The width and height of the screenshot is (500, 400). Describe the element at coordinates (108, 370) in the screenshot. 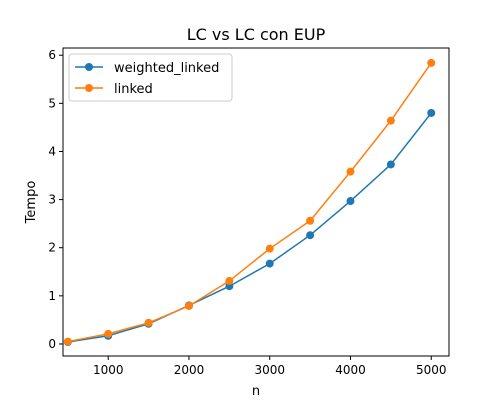

I see `x-tick-label: 1000` at that location.